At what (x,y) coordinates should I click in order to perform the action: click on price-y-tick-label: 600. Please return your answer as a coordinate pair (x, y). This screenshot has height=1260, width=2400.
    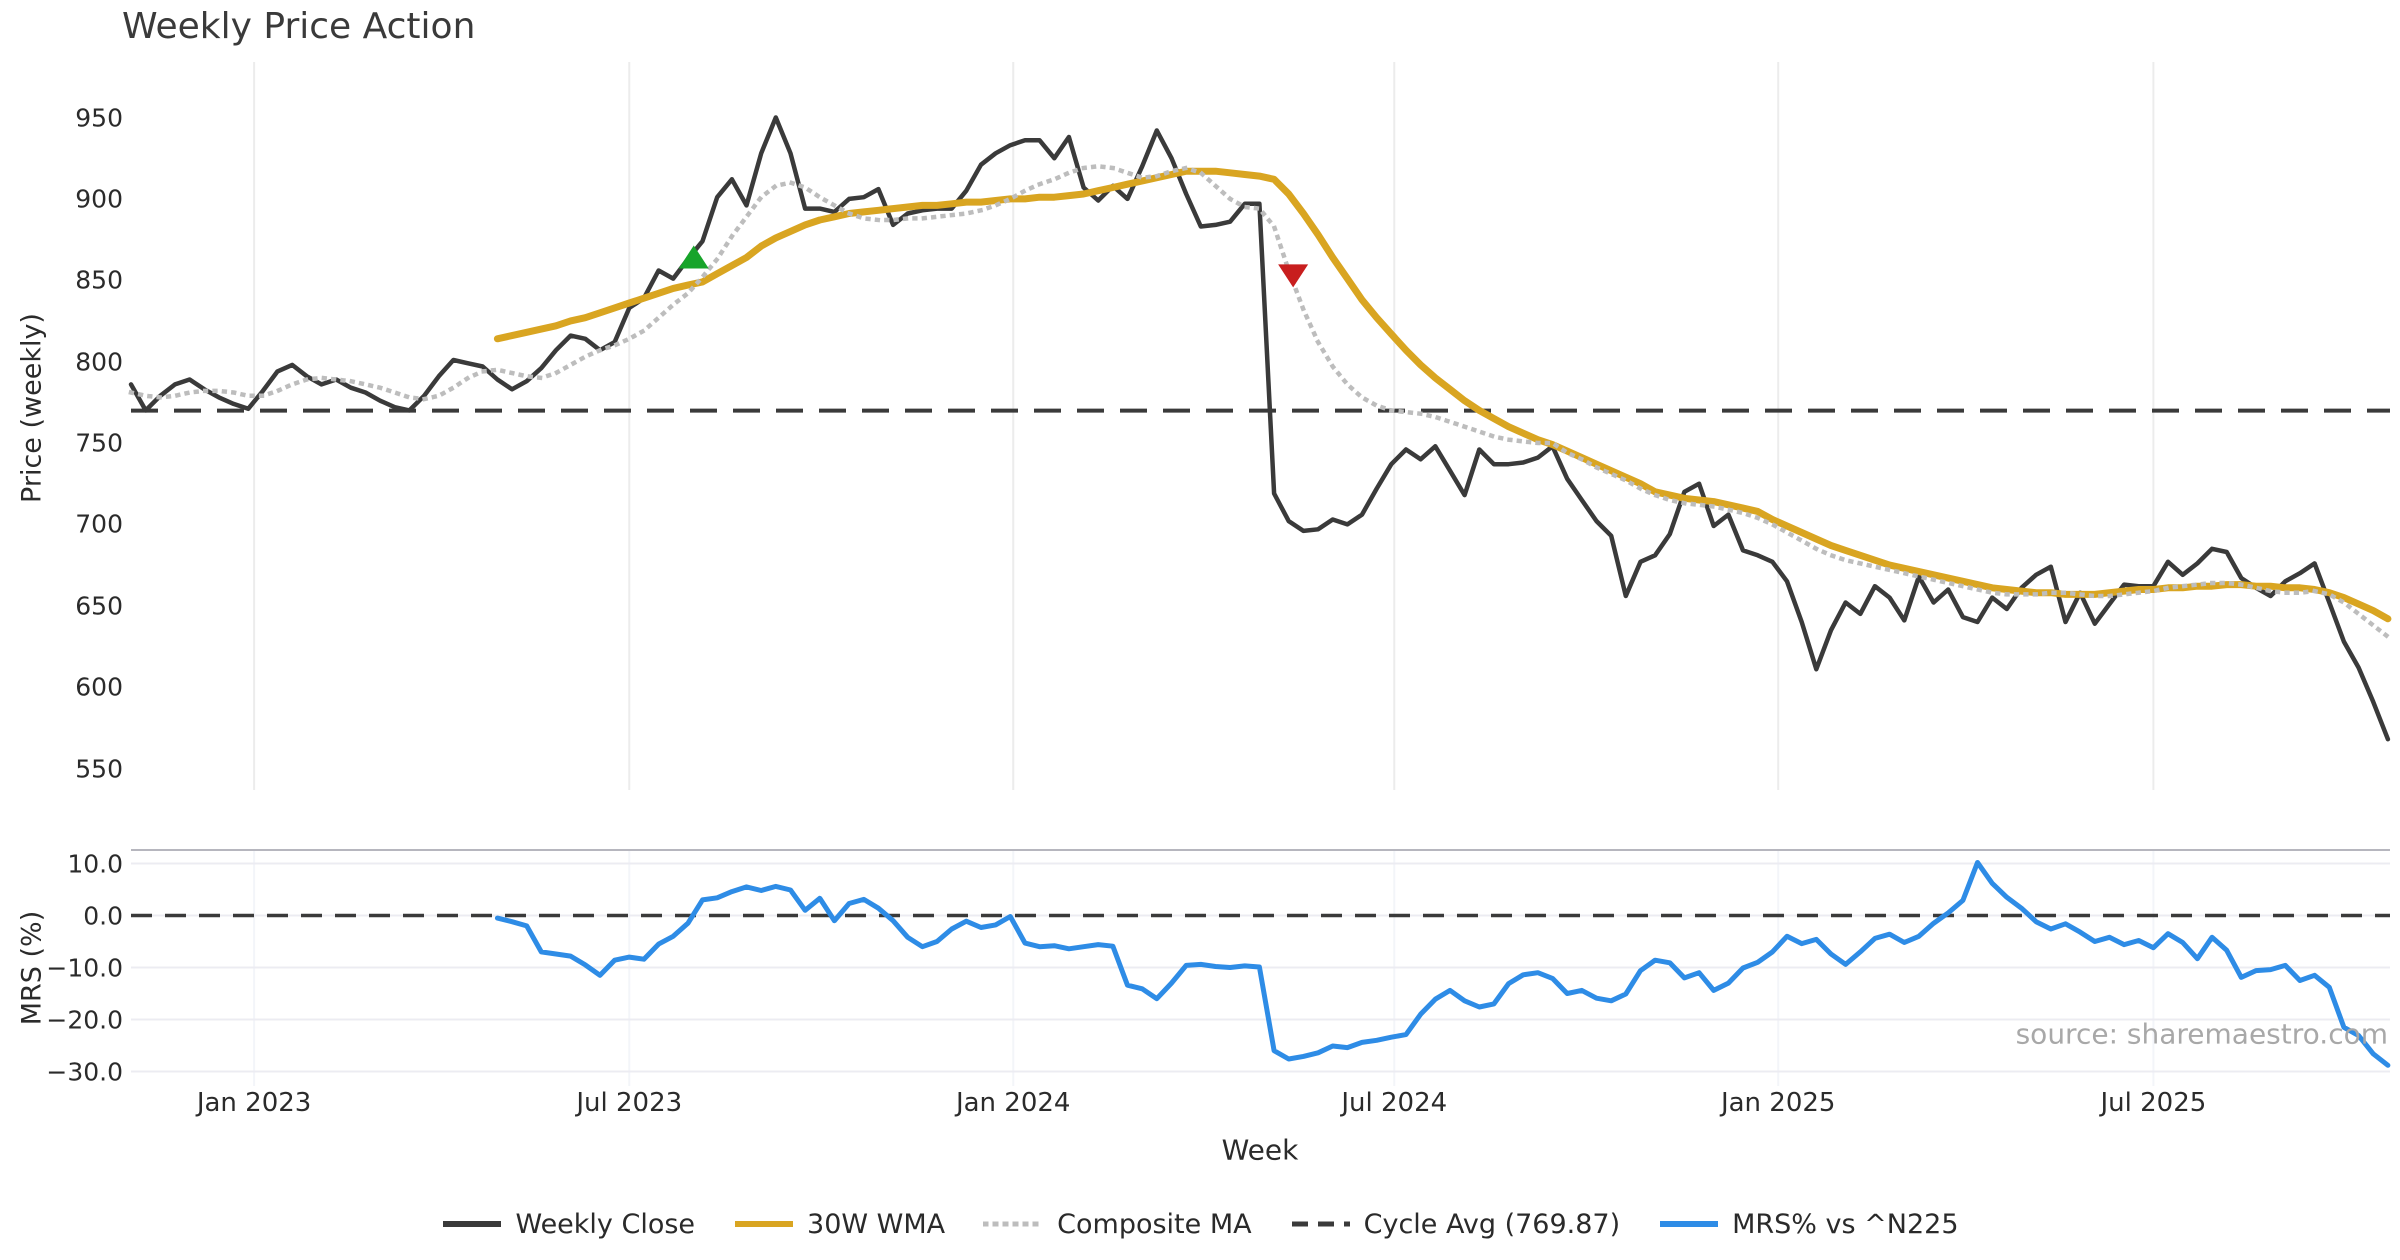
    Looking at the image, I should click on (99, 687).